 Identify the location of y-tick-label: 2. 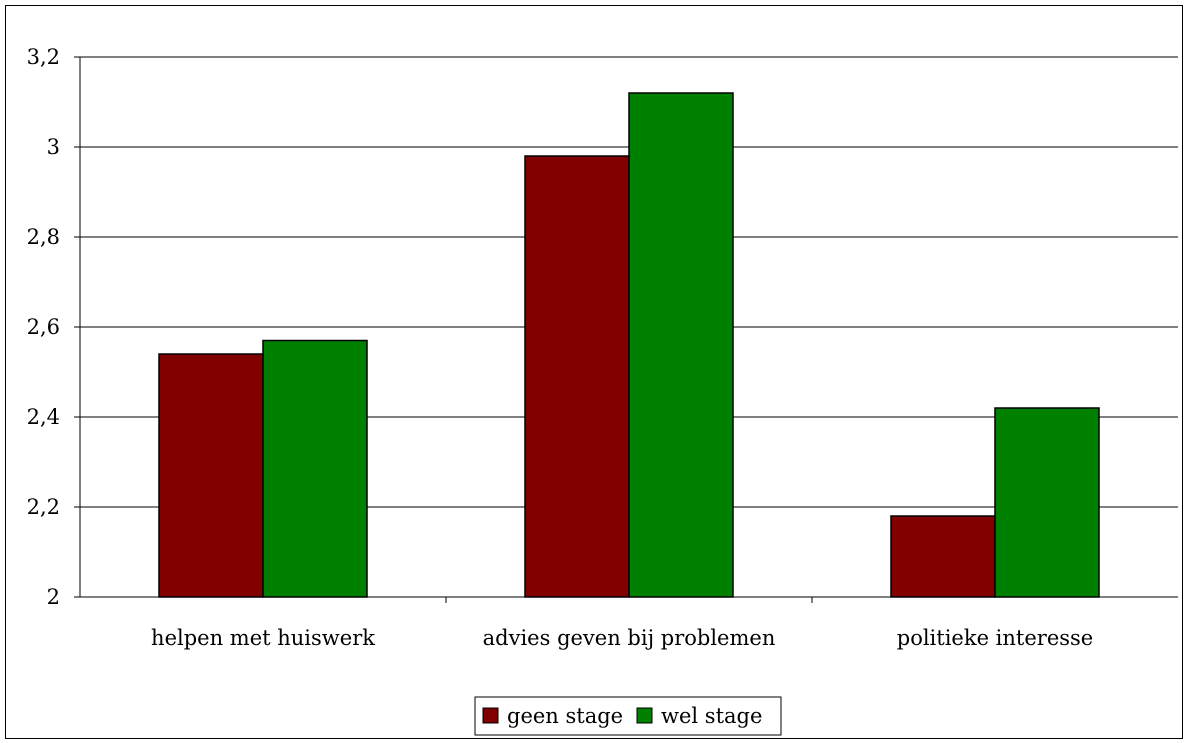
(53, 597).